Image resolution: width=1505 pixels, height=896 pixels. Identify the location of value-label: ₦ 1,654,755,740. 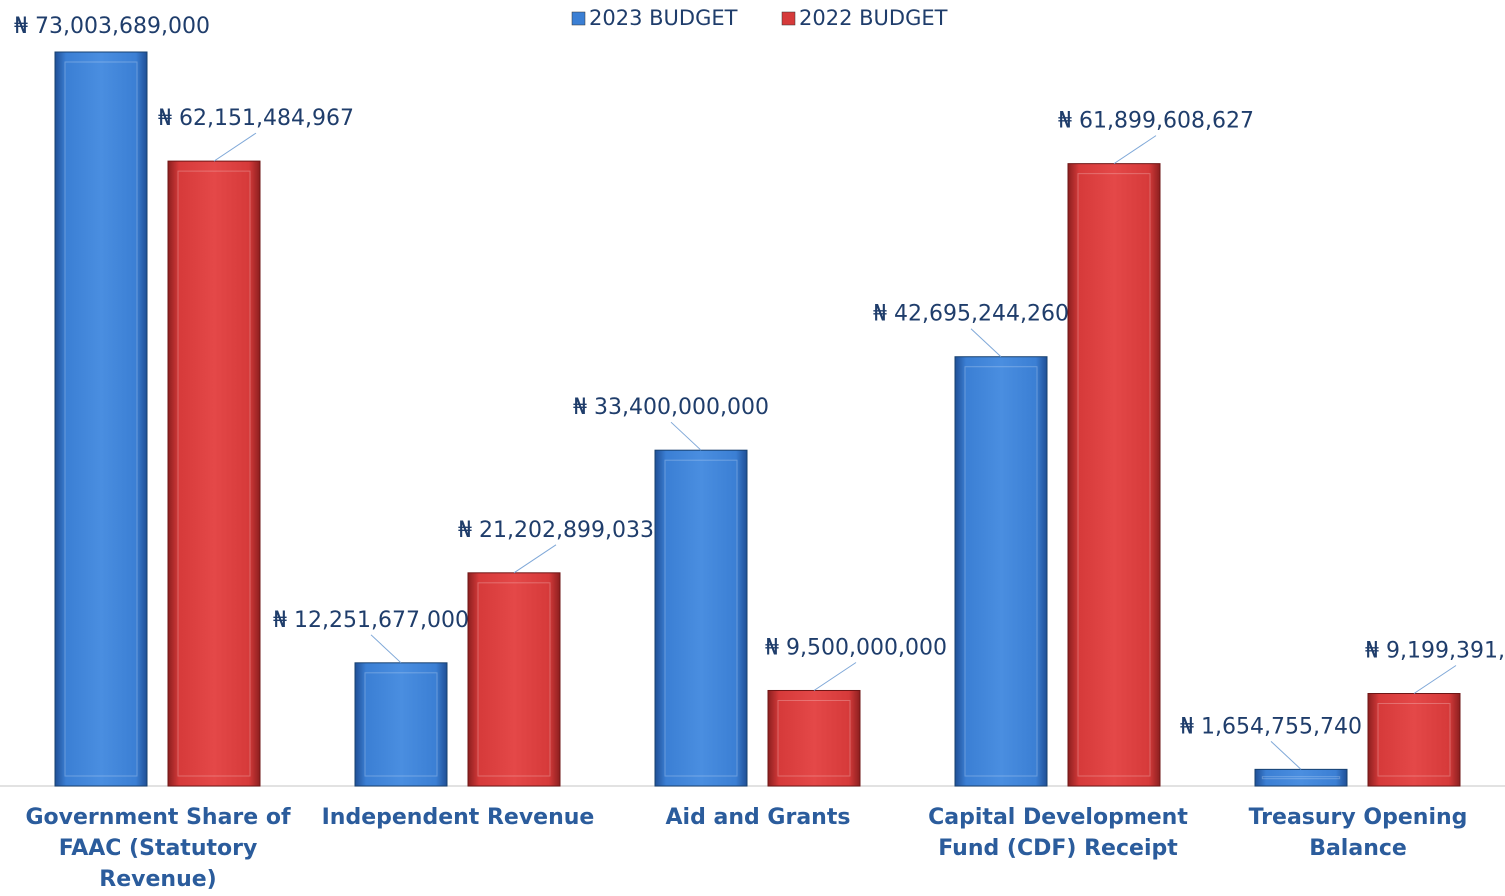
(1271, 726).